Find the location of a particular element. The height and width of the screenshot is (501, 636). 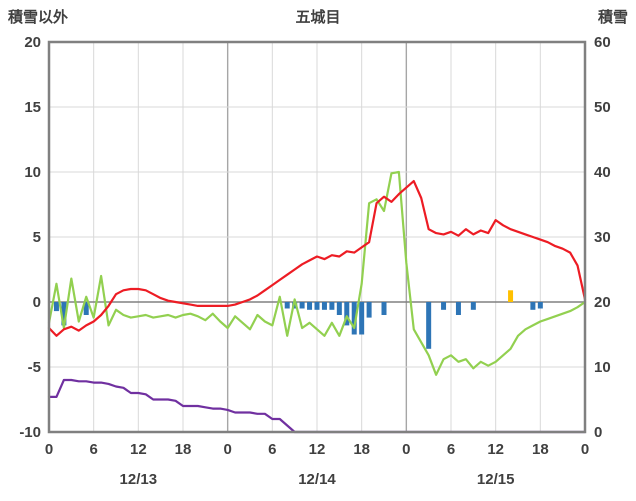

svg-text: 15 is located at coordinates (32, 107).